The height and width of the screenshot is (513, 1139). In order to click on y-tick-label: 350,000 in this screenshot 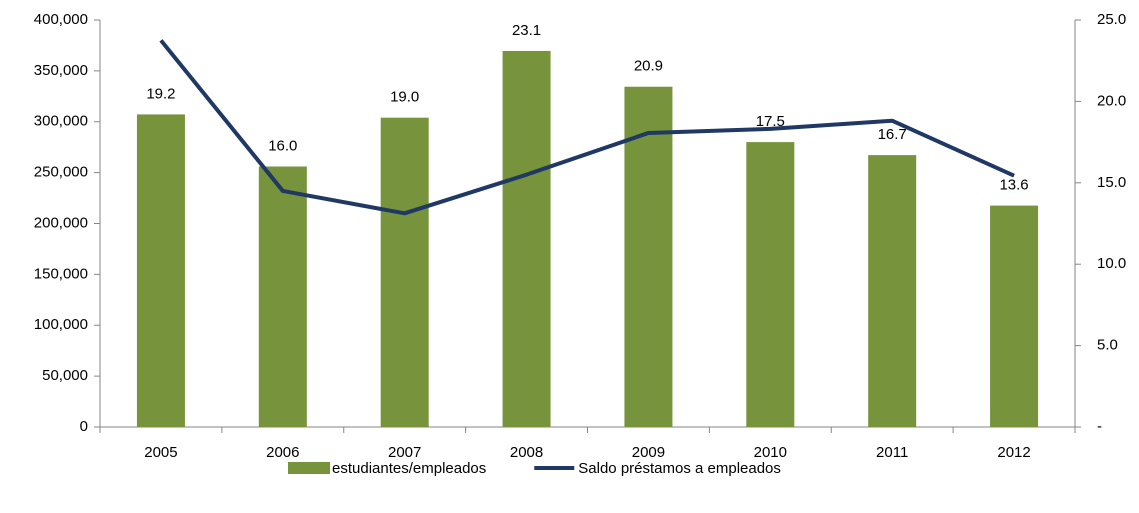, I will do `click(61, 70)`.